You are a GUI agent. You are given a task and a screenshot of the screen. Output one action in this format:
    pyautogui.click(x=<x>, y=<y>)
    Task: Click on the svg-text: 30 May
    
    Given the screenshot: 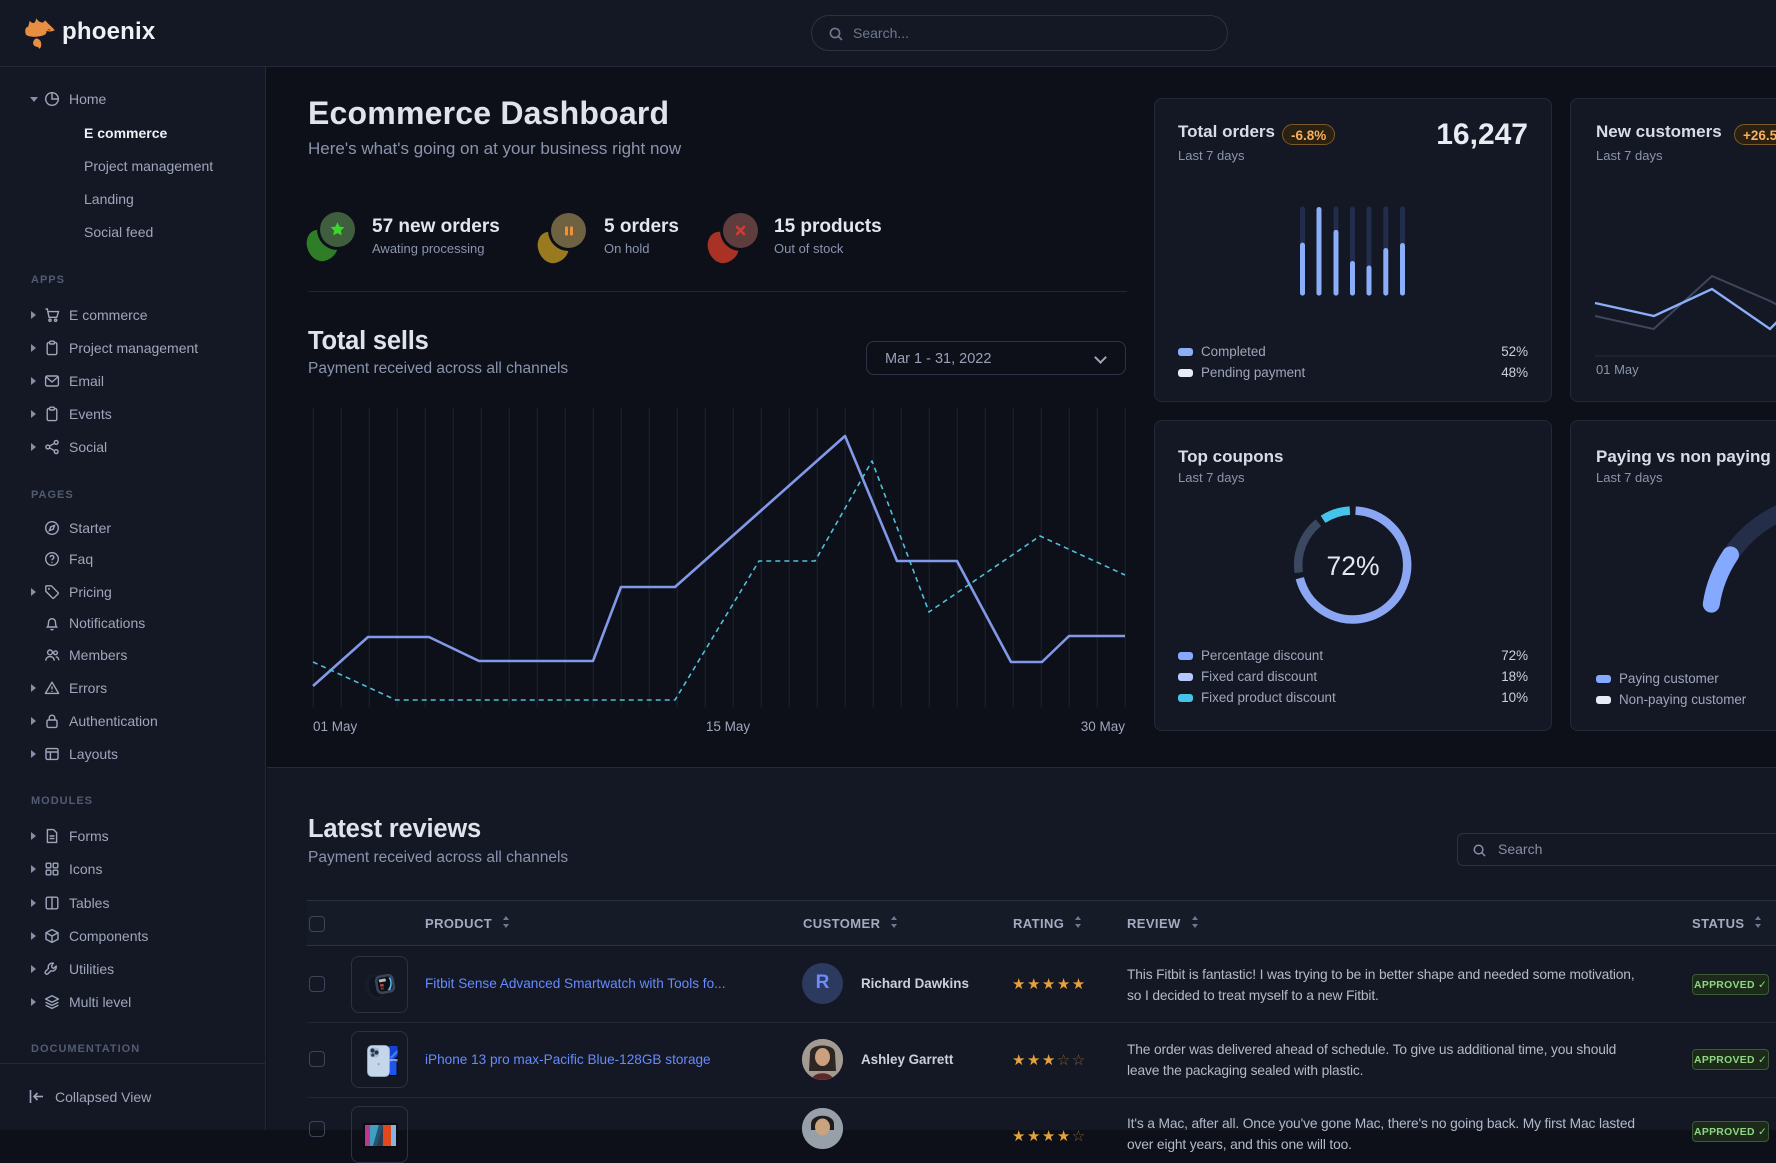 What is the action you would take?
    pyautogui.click(x=1103, y=726)
    